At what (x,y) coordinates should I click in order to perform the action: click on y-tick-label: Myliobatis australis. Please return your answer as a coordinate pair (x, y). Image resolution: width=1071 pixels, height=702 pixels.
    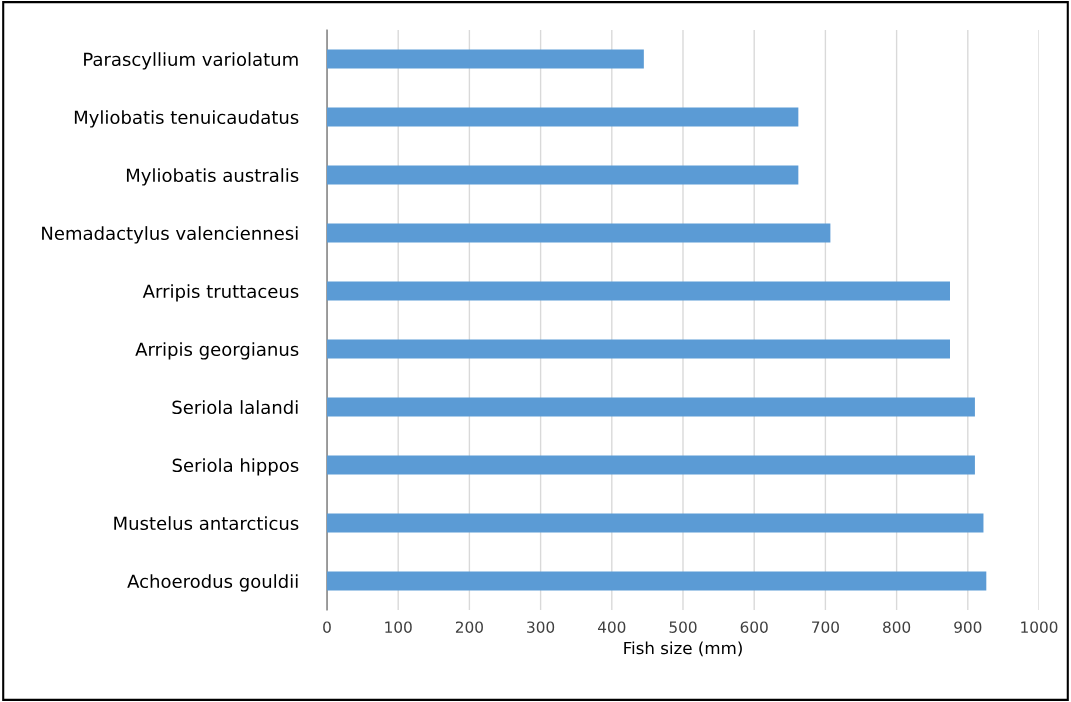
    Looking at the image, I should click on (212, 177).